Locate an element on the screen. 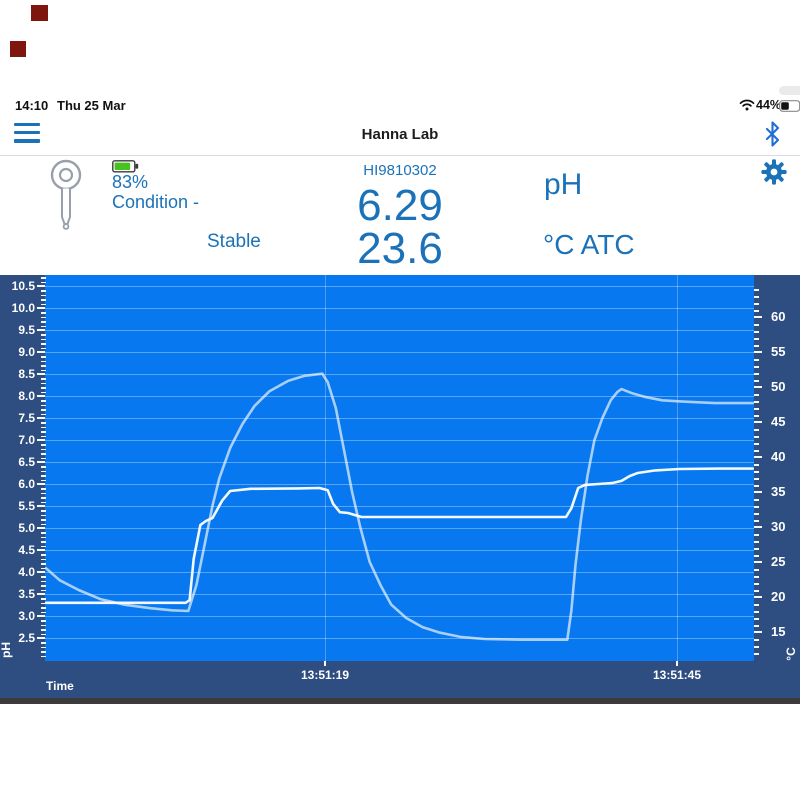  left-axis-tick-label: 3.0 is located at coordinates (26, 616).